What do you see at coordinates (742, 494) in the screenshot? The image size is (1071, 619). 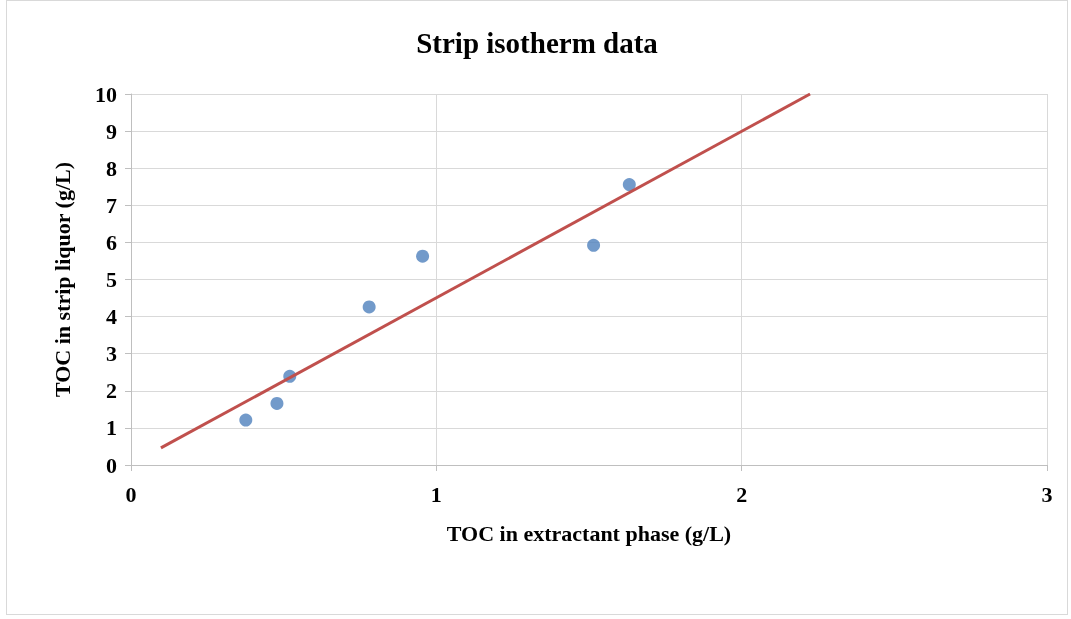 I see `x-tick-label: 2` at bounding box center [742, 494].